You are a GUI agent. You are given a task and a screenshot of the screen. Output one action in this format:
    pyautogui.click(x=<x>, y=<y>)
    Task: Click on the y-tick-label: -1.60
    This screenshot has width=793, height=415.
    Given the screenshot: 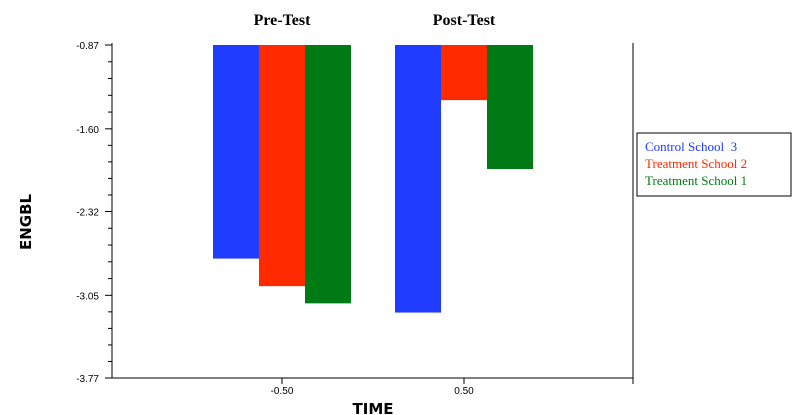 What is the action you would take?
    pyautogui.click(x=87, y=130)
    